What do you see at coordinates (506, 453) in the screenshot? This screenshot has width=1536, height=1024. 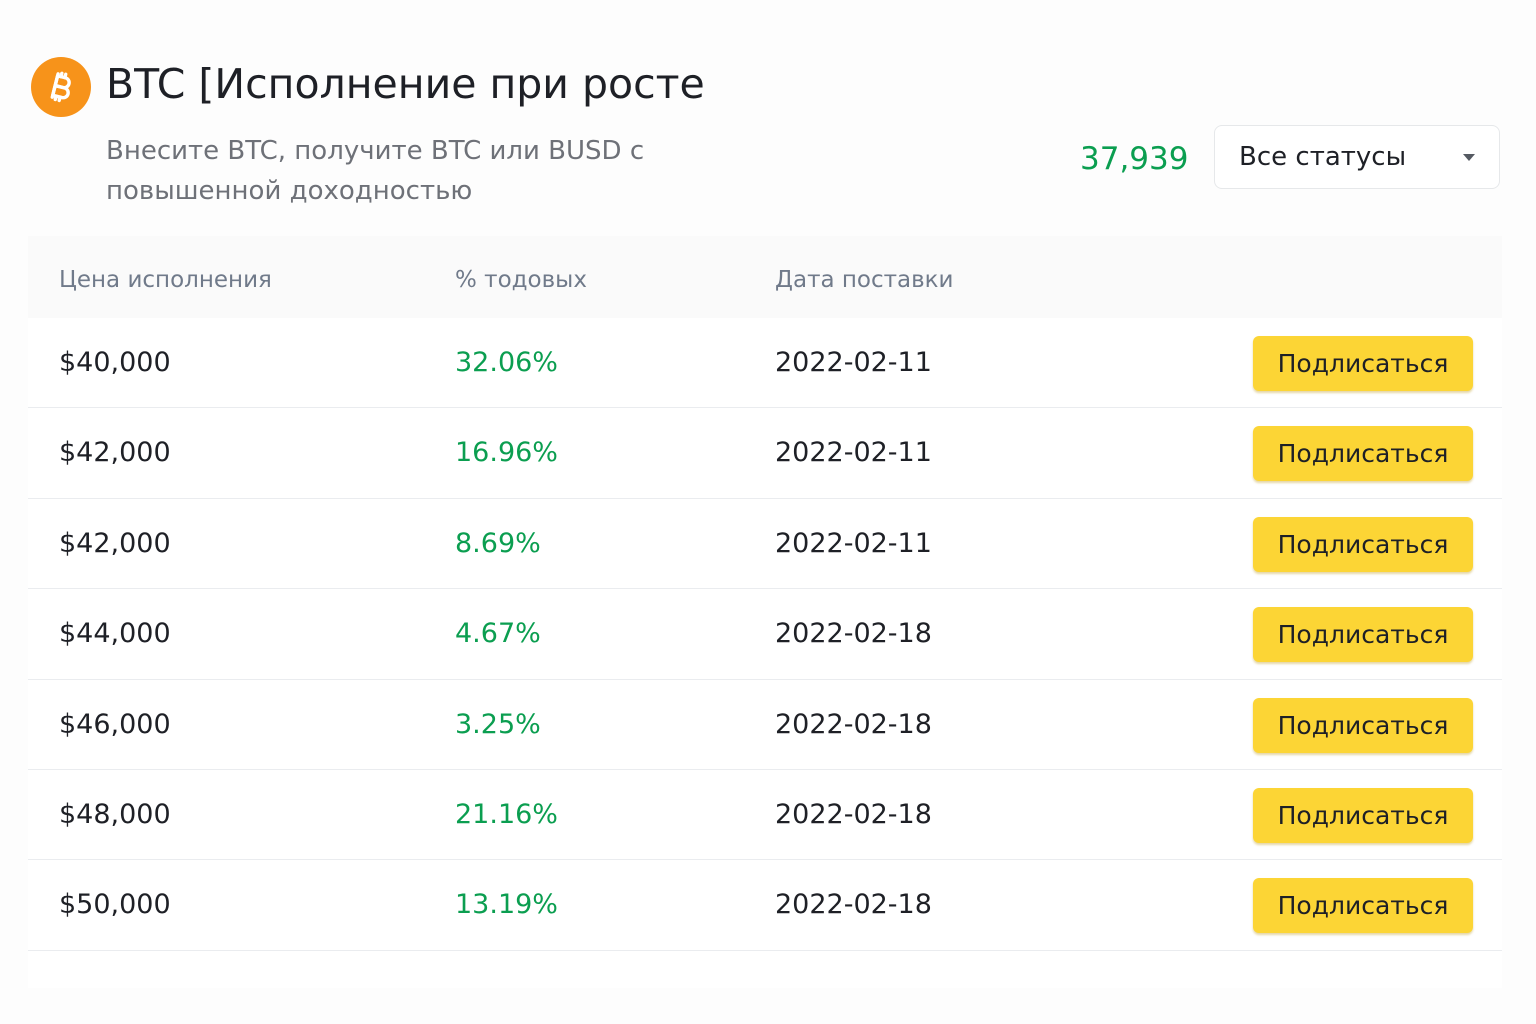 I see `apy-value: 16.96%` at bounding box center [506, 453].